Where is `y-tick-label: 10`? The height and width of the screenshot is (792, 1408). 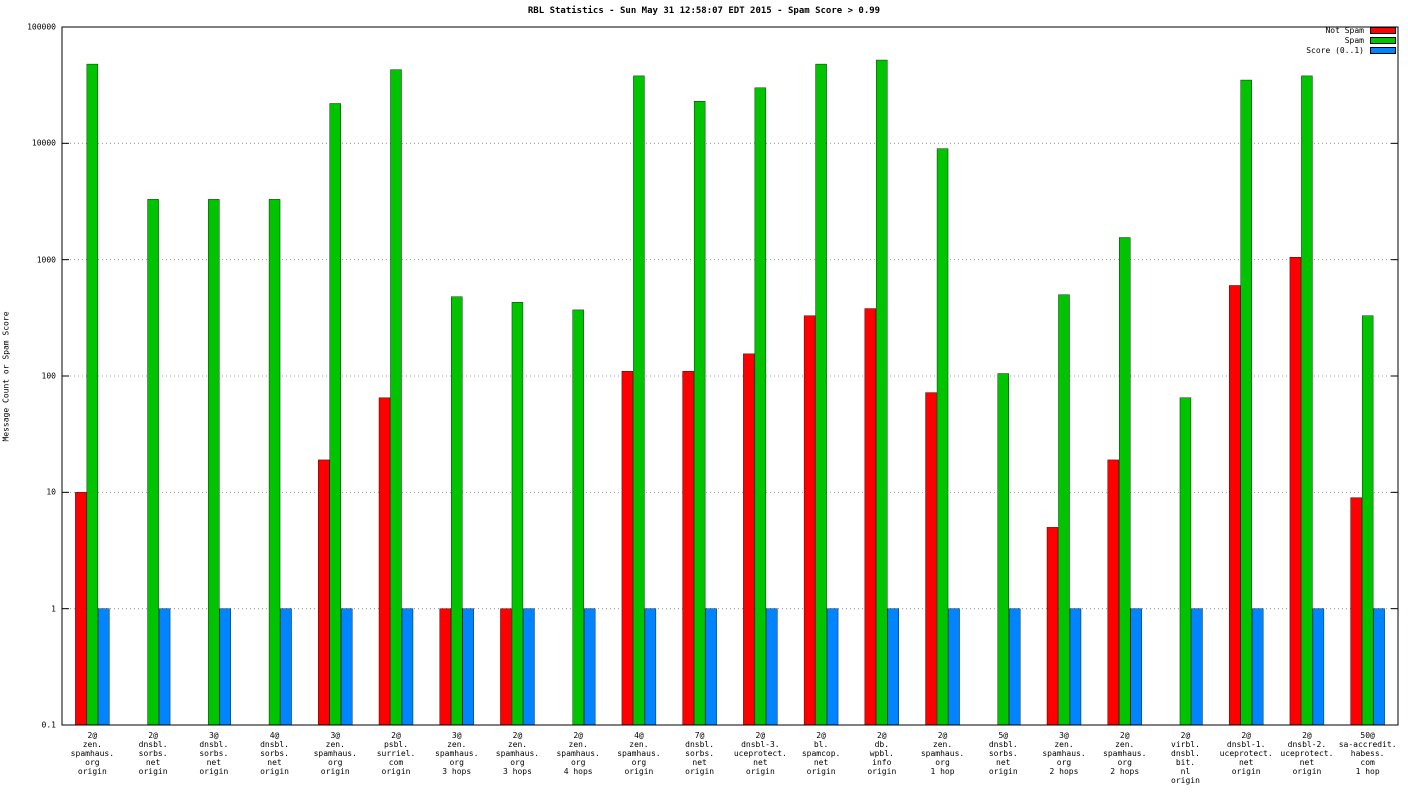 y-tick-label: 10 is located at coordinates (51, 492).